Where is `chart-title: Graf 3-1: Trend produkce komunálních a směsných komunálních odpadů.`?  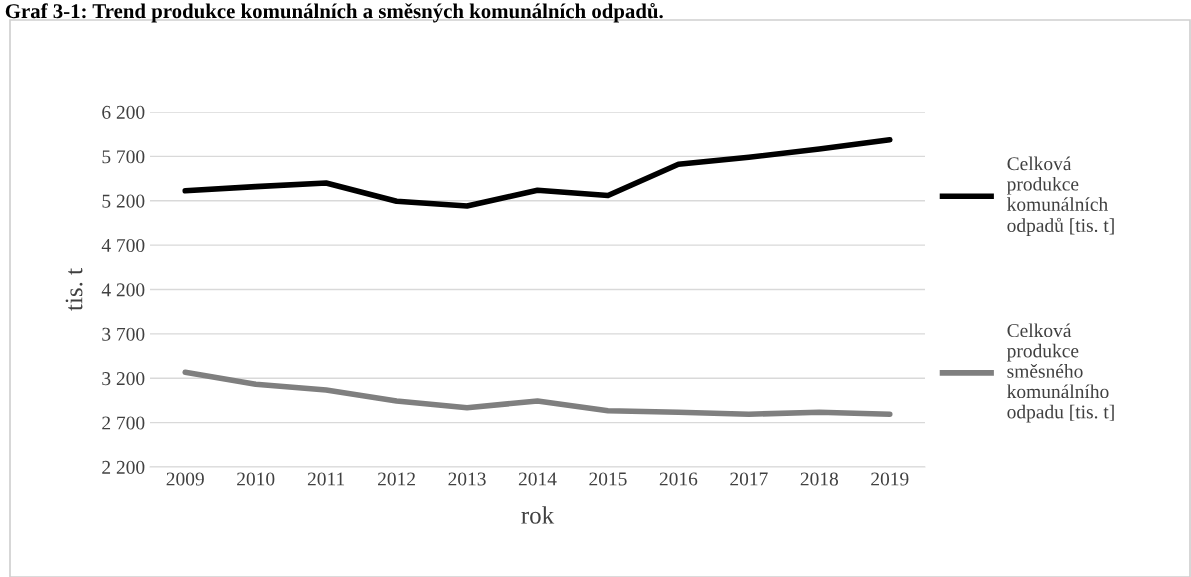 chart-title: Graf 3-1: Trend produkce komunálních a směsných komunálních odpadů. is located at coordinates (334, 12).